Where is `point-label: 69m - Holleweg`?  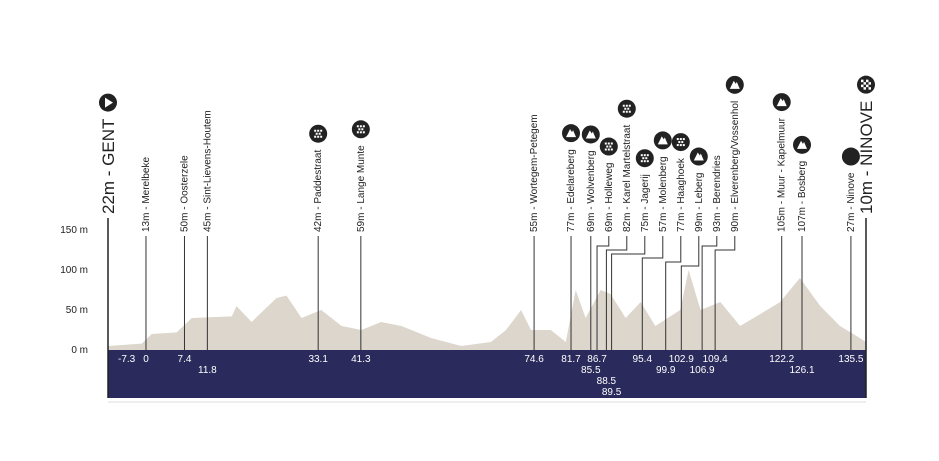 point-label: 69m - Holleweg is located at coordinates (609, 197).